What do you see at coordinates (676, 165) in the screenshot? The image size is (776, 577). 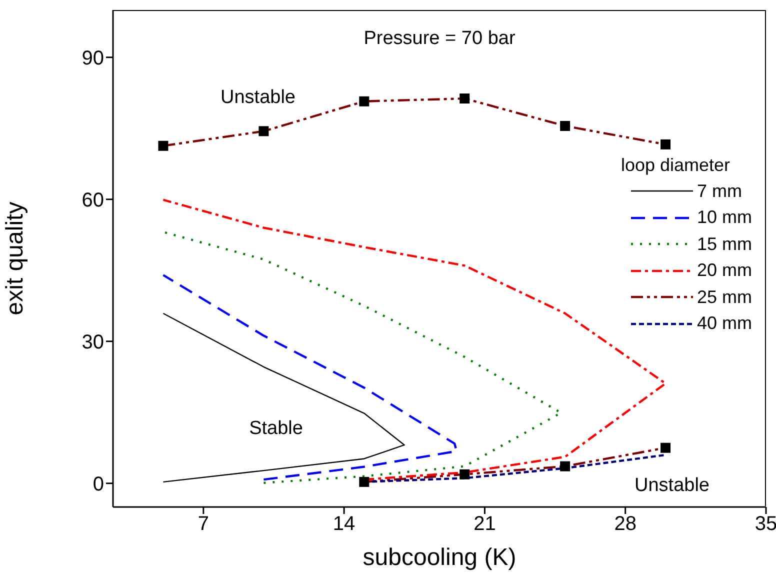 I see `legend-title: loop diameter` at bounding box center [676, 165].